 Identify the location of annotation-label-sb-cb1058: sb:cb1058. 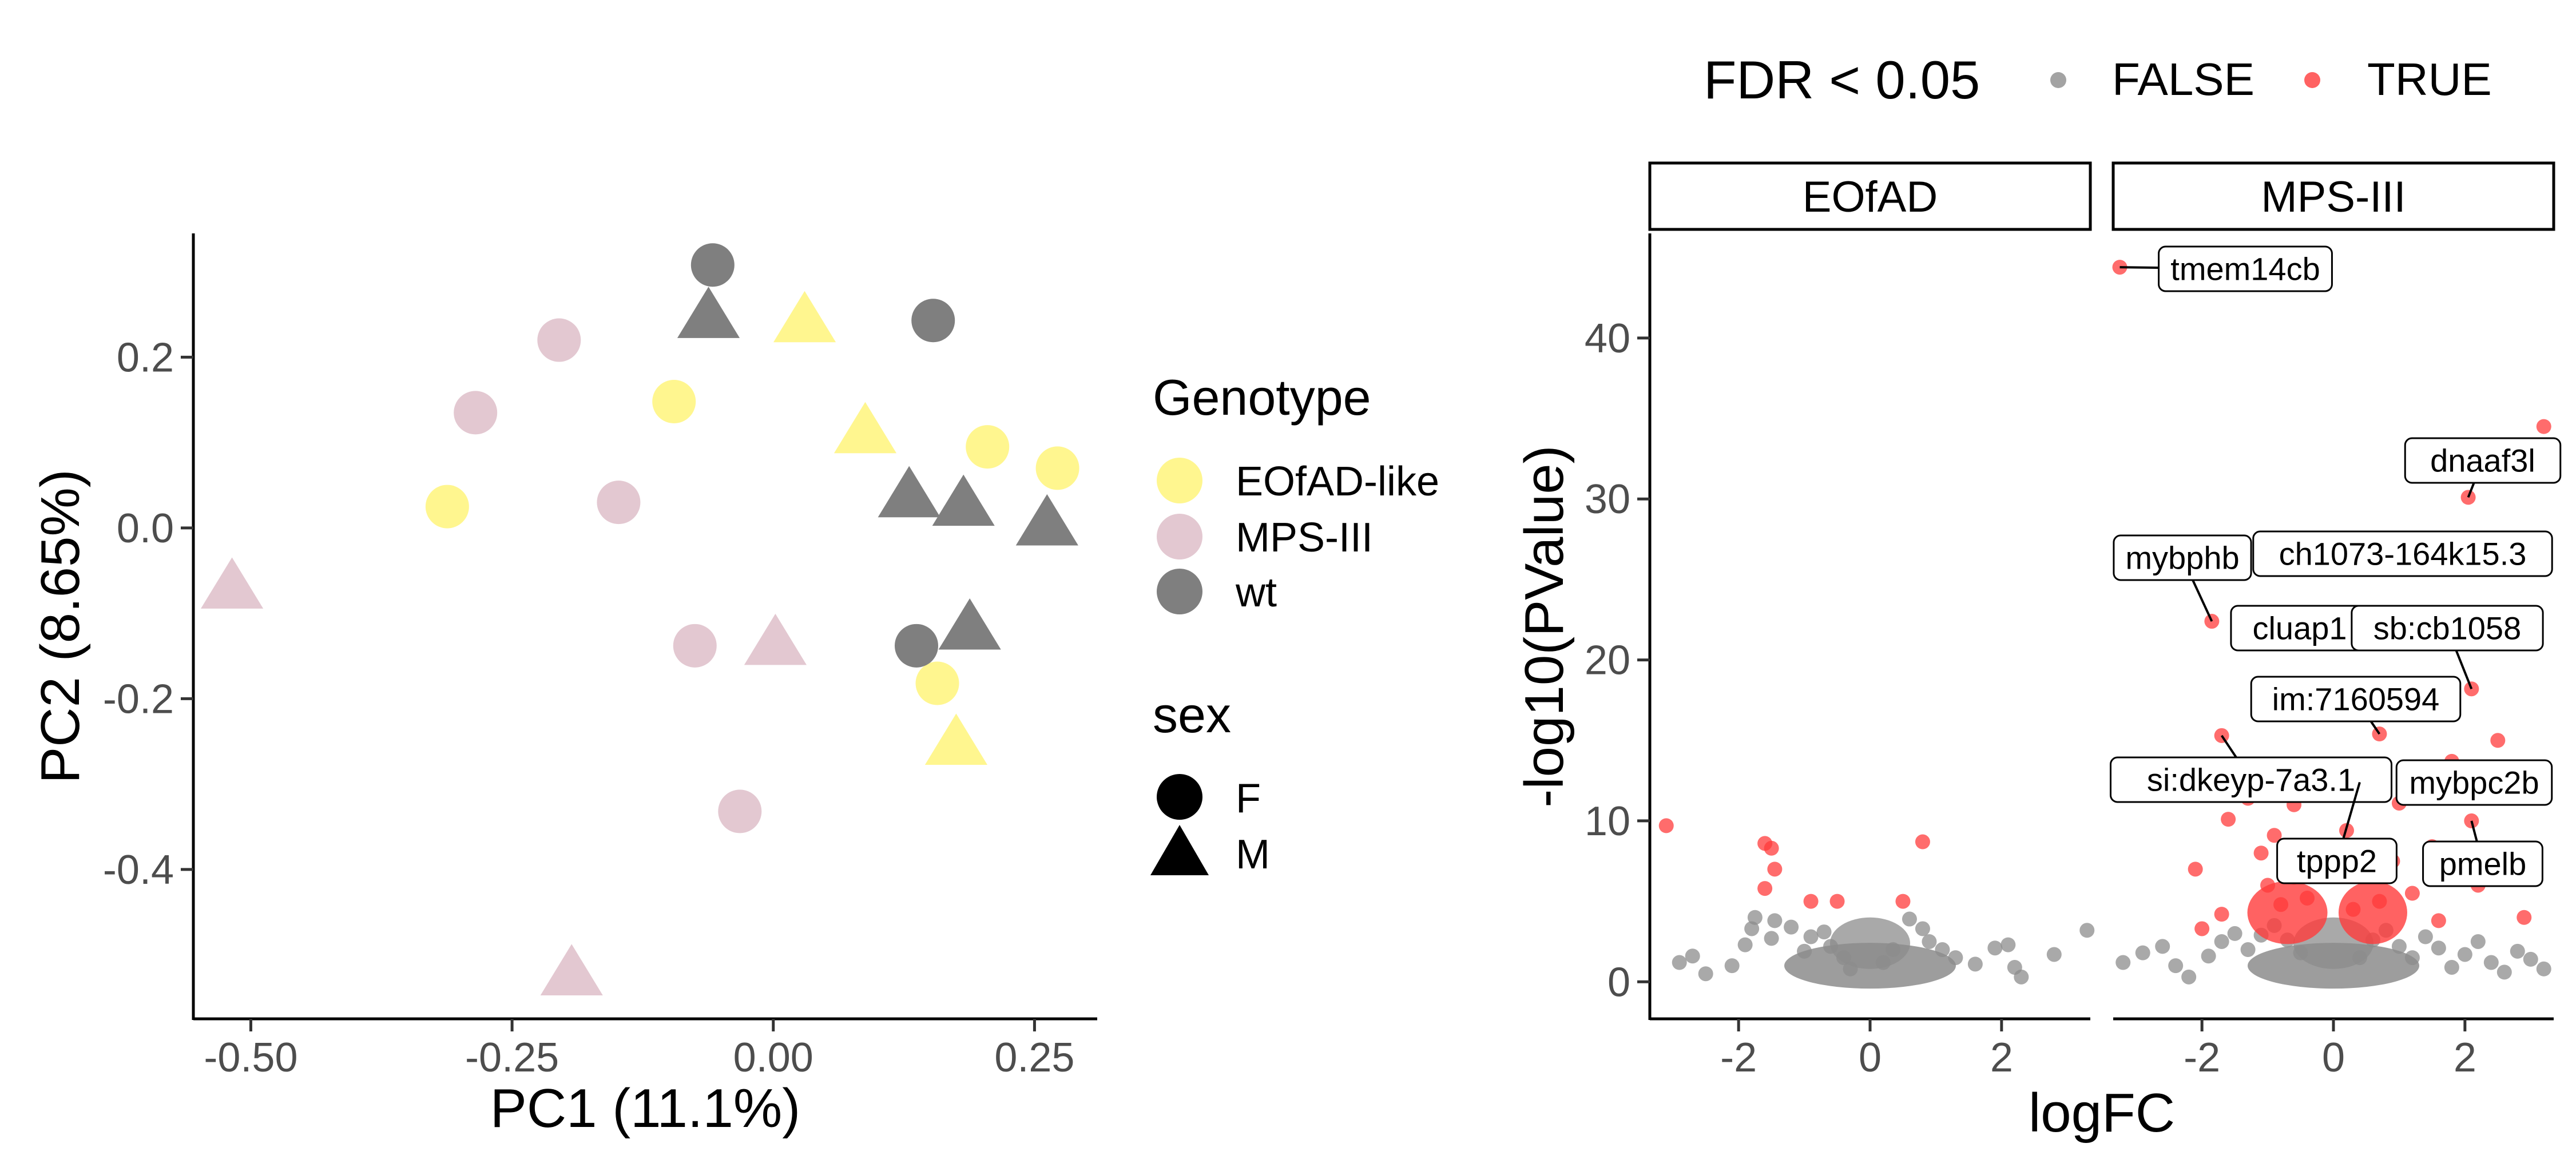
(2447, 628).